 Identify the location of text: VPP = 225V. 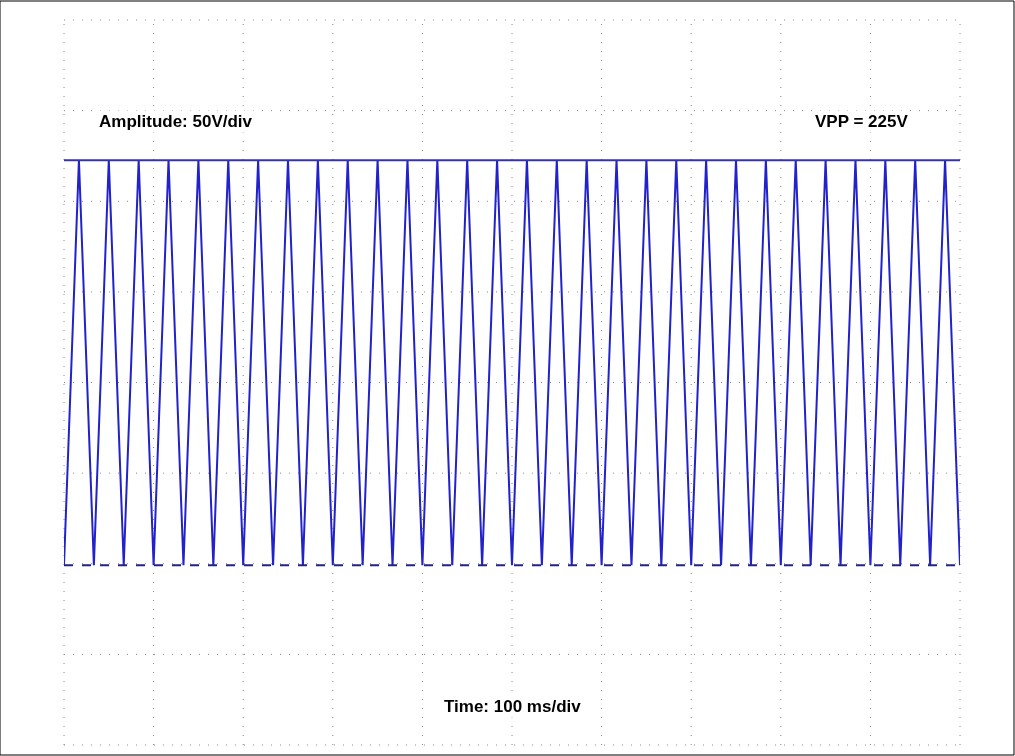
(862, 121).